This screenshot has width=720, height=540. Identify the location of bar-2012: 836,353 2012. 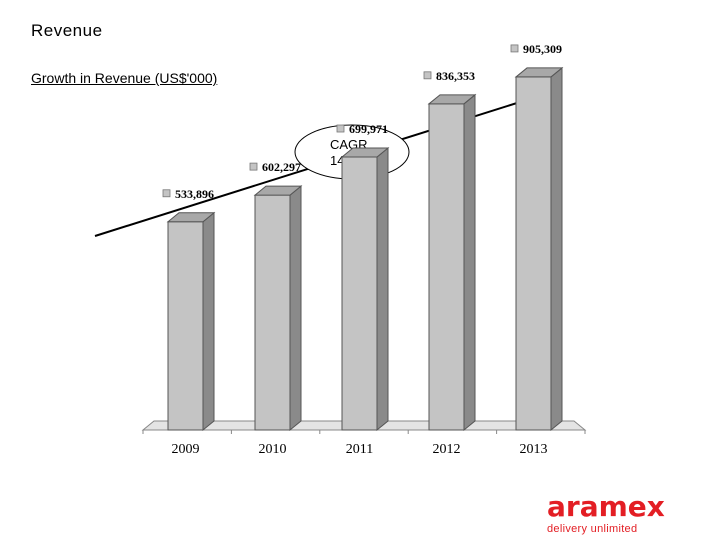
(450, 263).